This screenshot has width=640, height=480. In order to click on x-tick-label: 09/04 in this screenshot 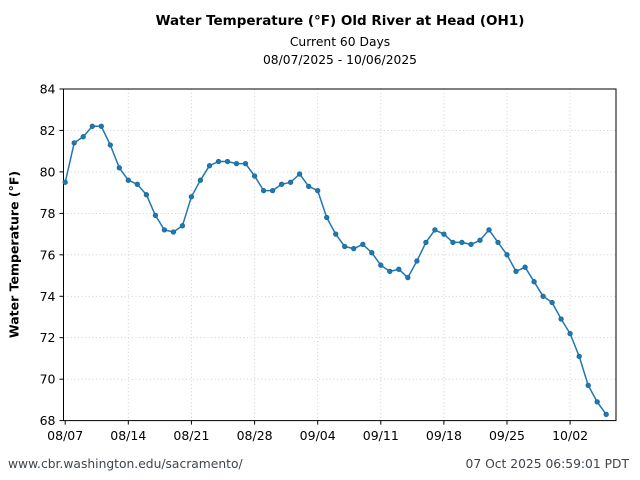, I will do `click(318, 435)`.